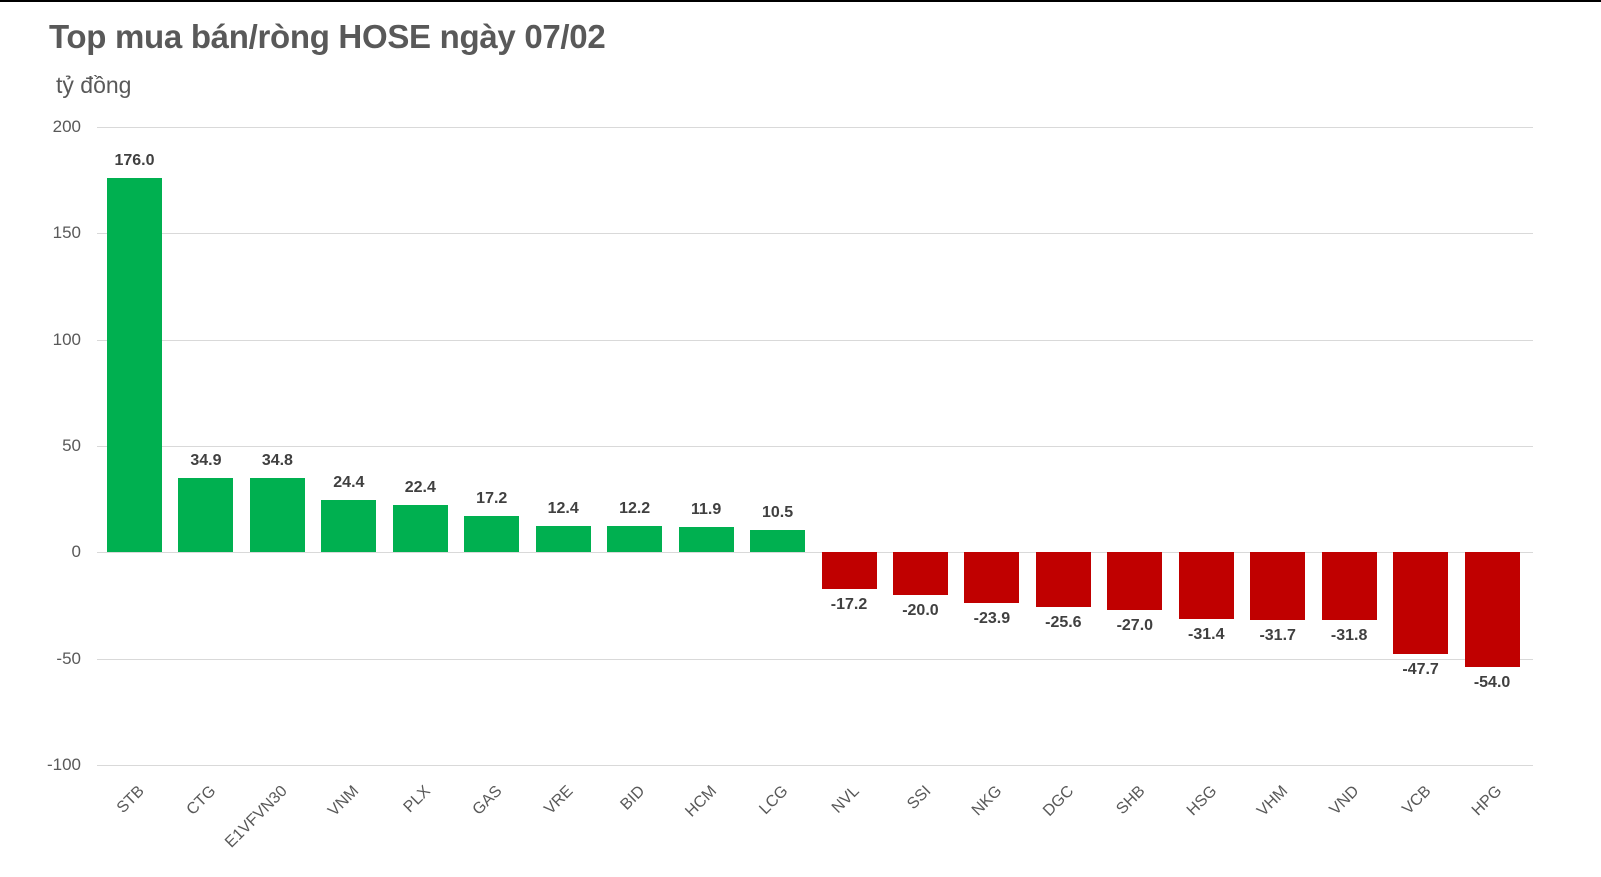 The image size is (1601, 877). What do you see at coordinates (492, 498) in the screenshot?
I see `data-label: 17.2` at bounding box center [492, 498].